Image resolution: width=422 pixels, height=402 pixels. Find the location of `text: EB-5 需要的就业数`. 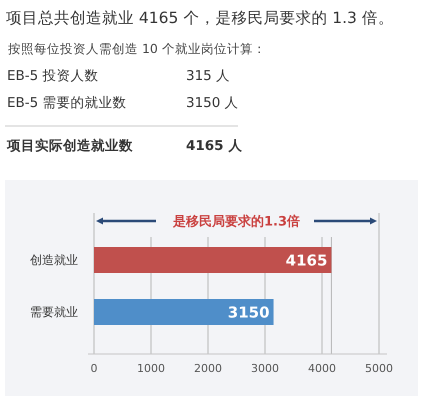

text: EB-5 需要的就业数 is located at coordinates (67, 103).